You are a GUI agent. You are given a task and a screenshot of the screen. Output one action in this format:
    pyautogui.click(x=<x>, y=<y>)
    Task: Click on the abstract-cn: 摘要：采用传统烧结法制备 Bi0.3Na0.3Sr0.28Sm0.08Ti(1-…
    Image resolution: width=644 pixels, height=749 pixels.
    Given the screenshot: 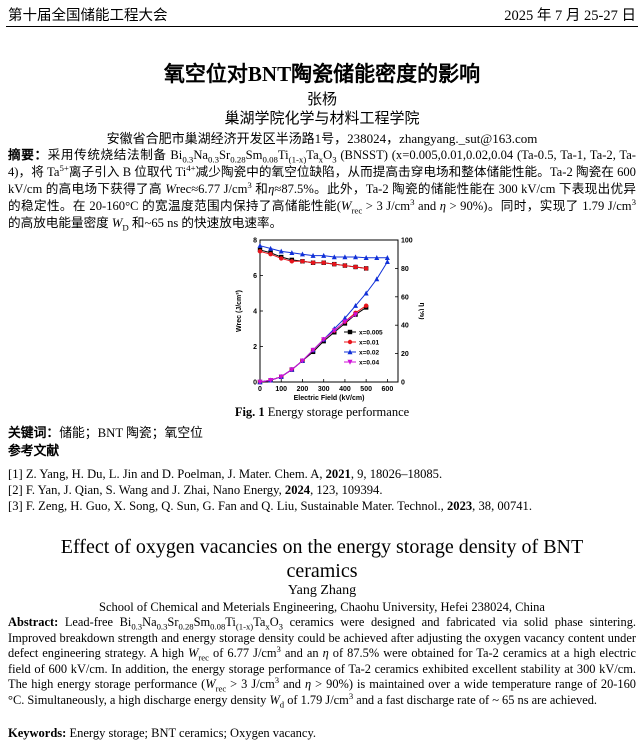 What is the action you would take?
    pyautogui.click(x=322, y=190)
    